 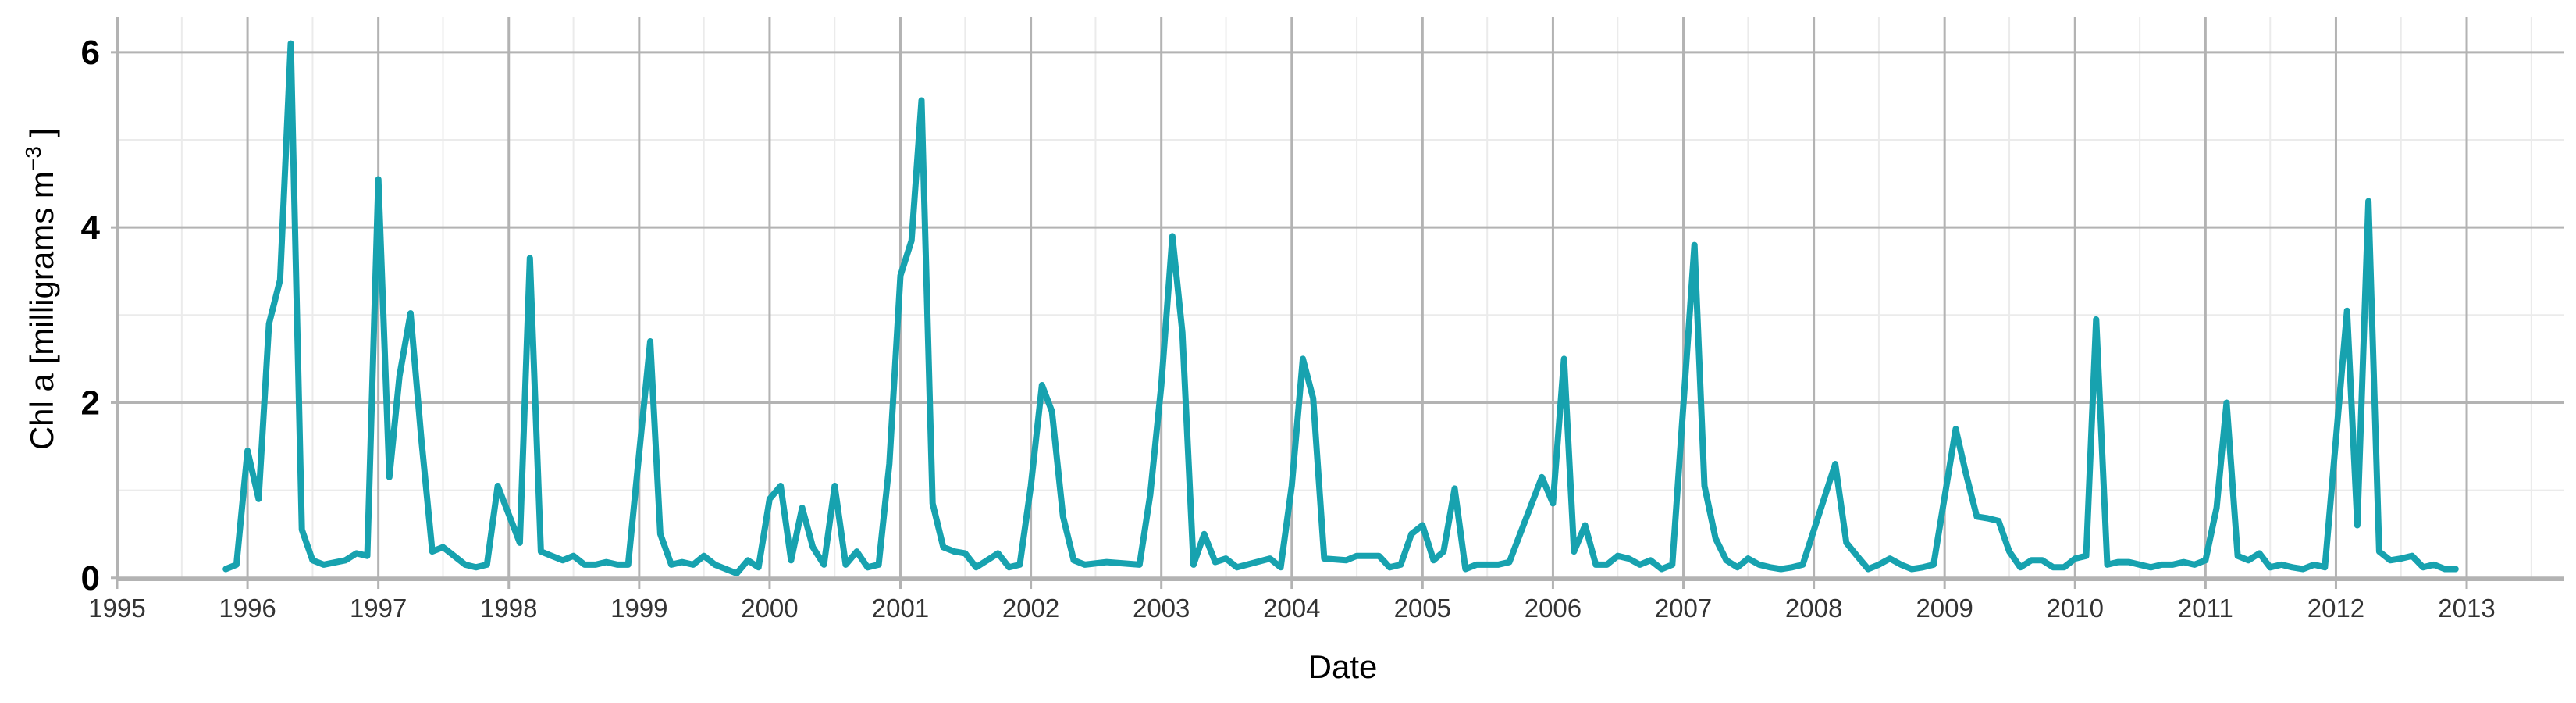 What do you see at coordinates (1422, 608) in the screenshot?
I see `x-tick-label: 2005` at bounding box center [1422, 608].